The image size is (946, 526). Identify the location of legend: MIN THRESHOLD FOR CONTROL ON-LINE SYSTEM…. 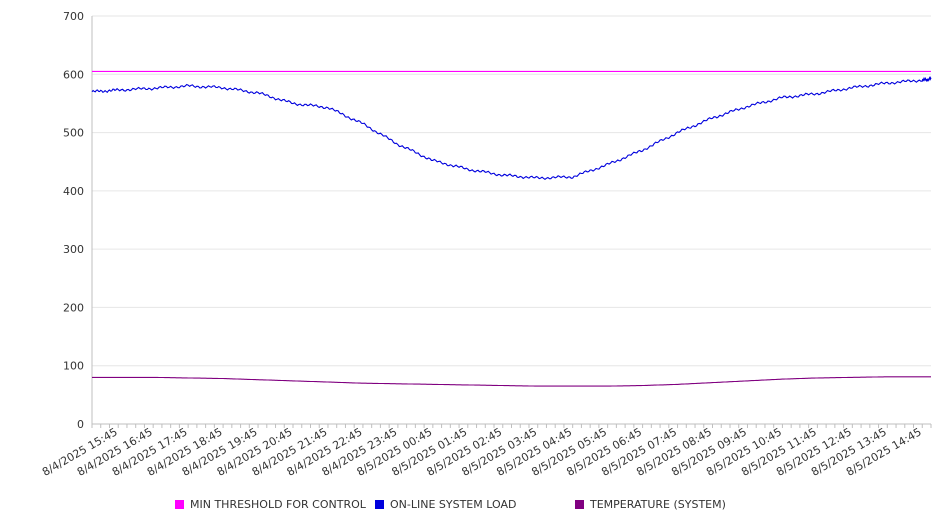
(473, 506).